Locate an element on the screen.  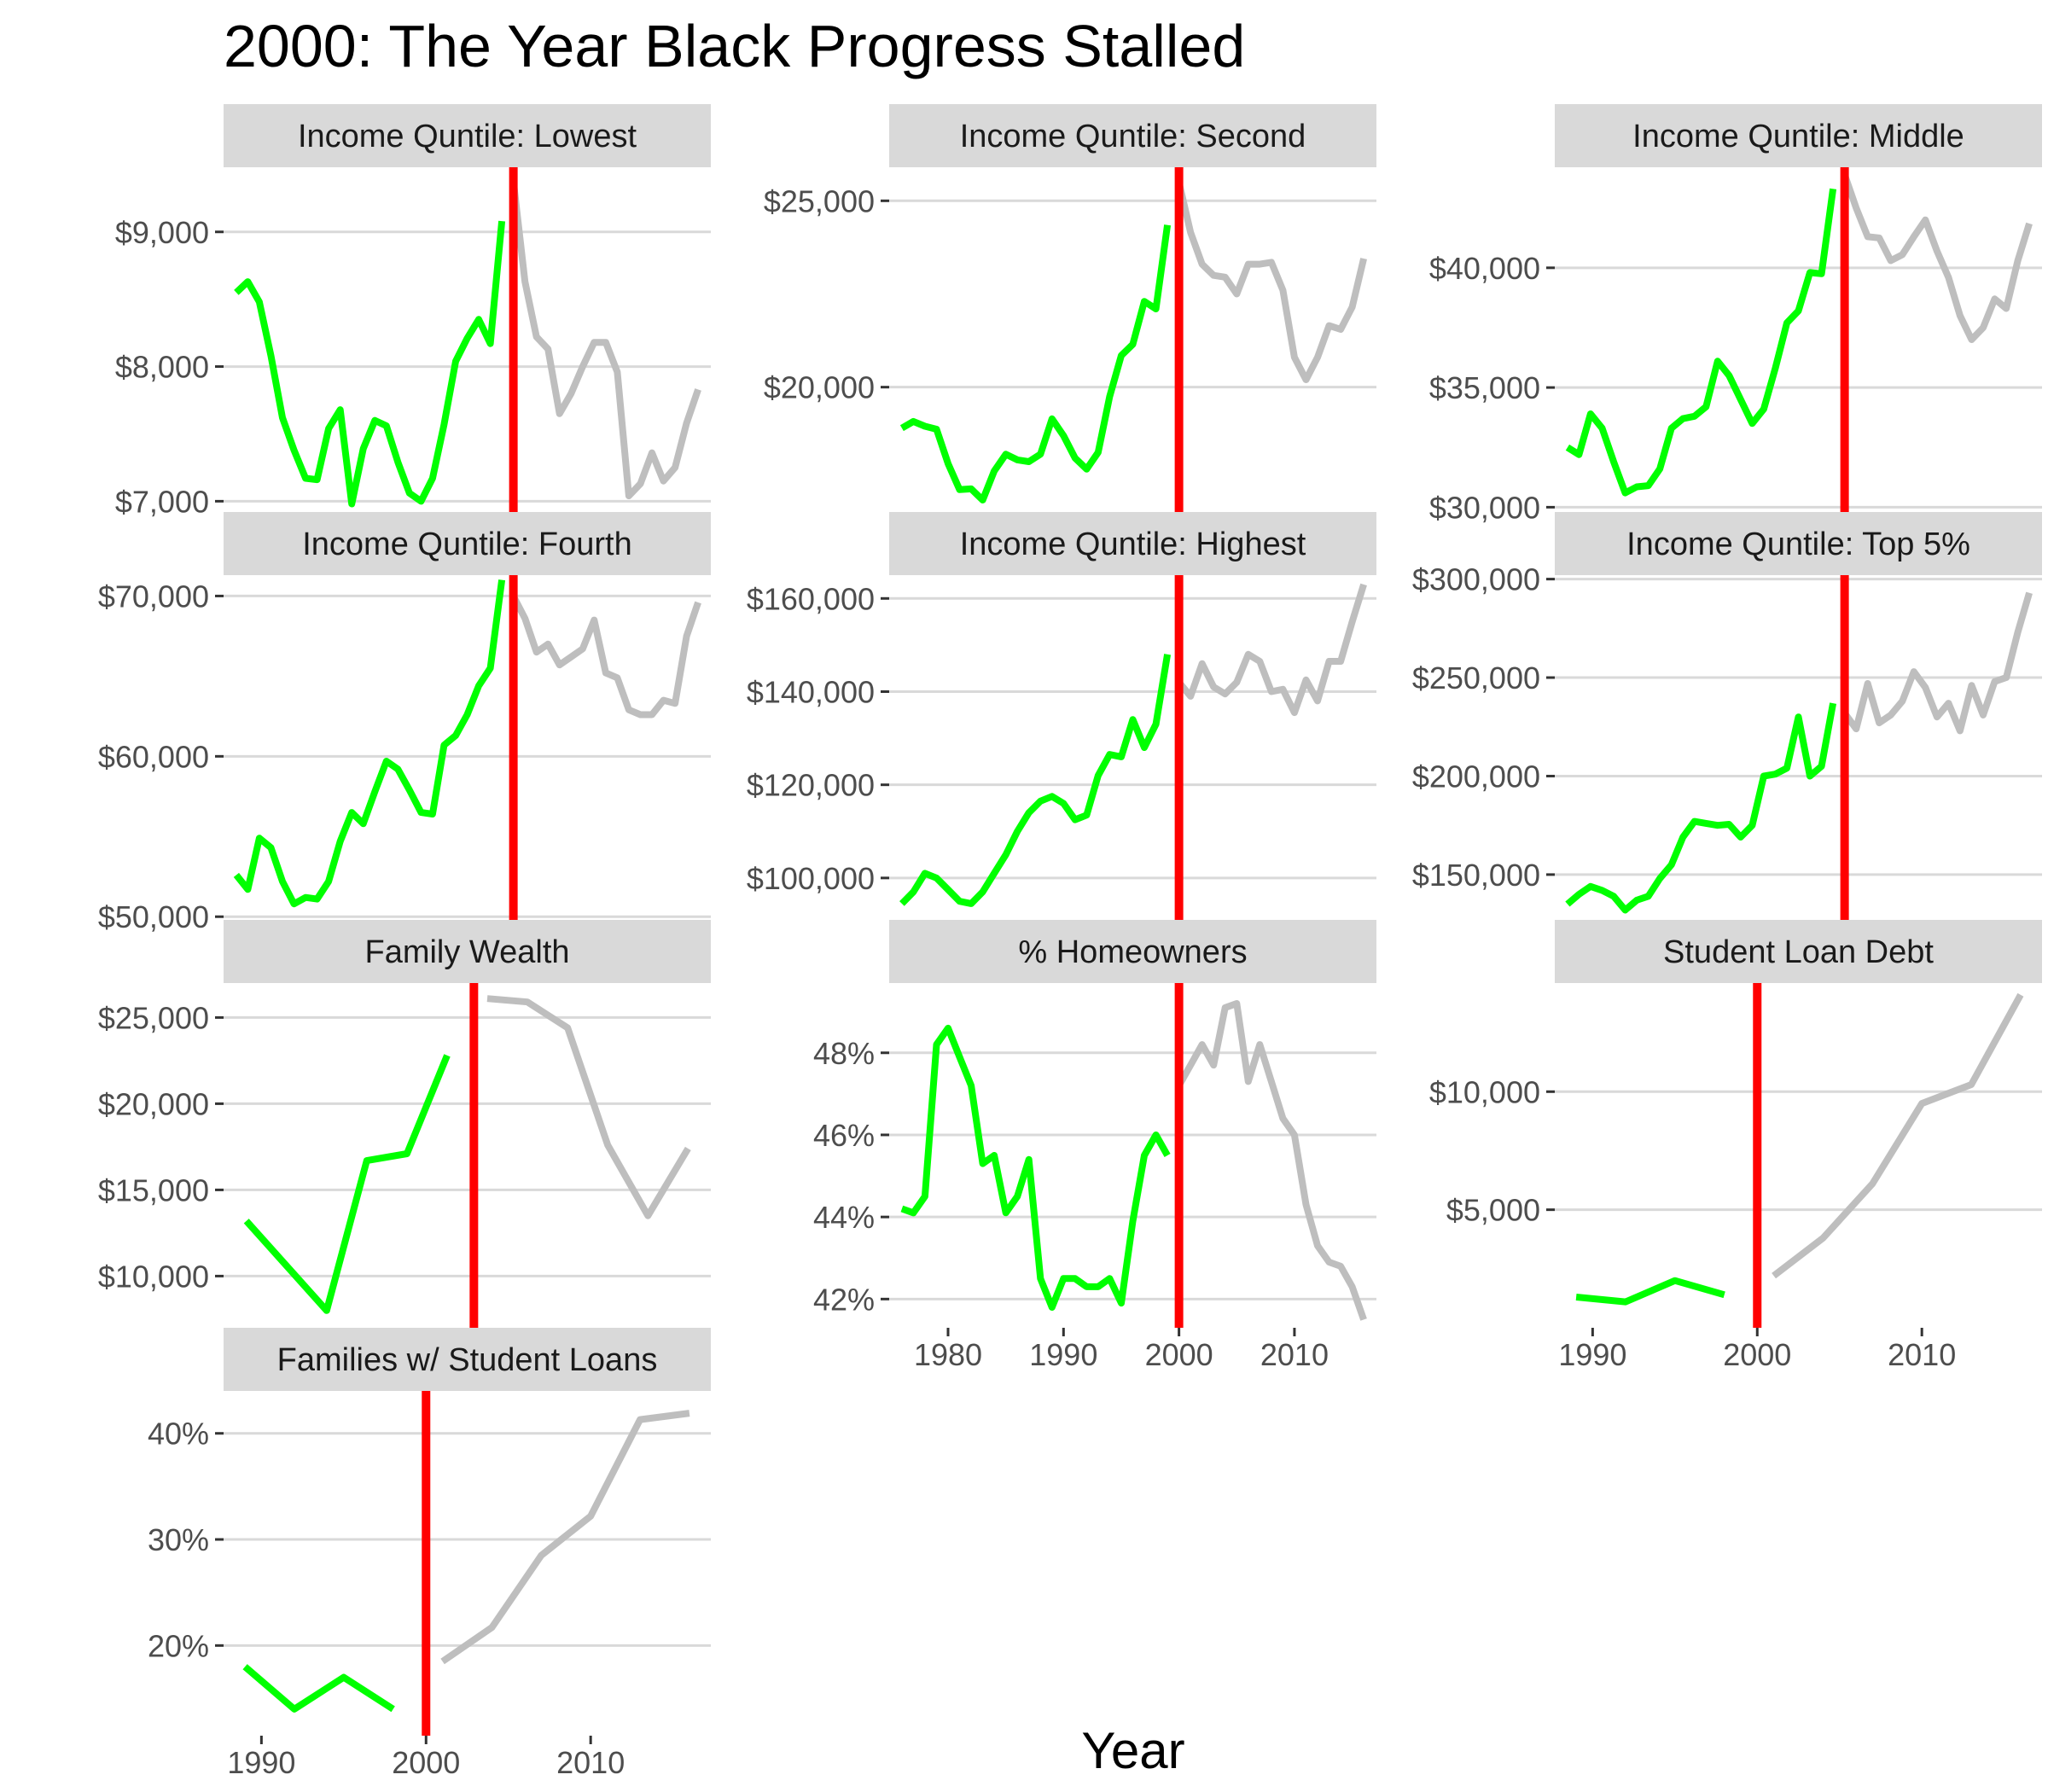
y-tick-label: $5,000 is located at coordinates (1493, 1210).